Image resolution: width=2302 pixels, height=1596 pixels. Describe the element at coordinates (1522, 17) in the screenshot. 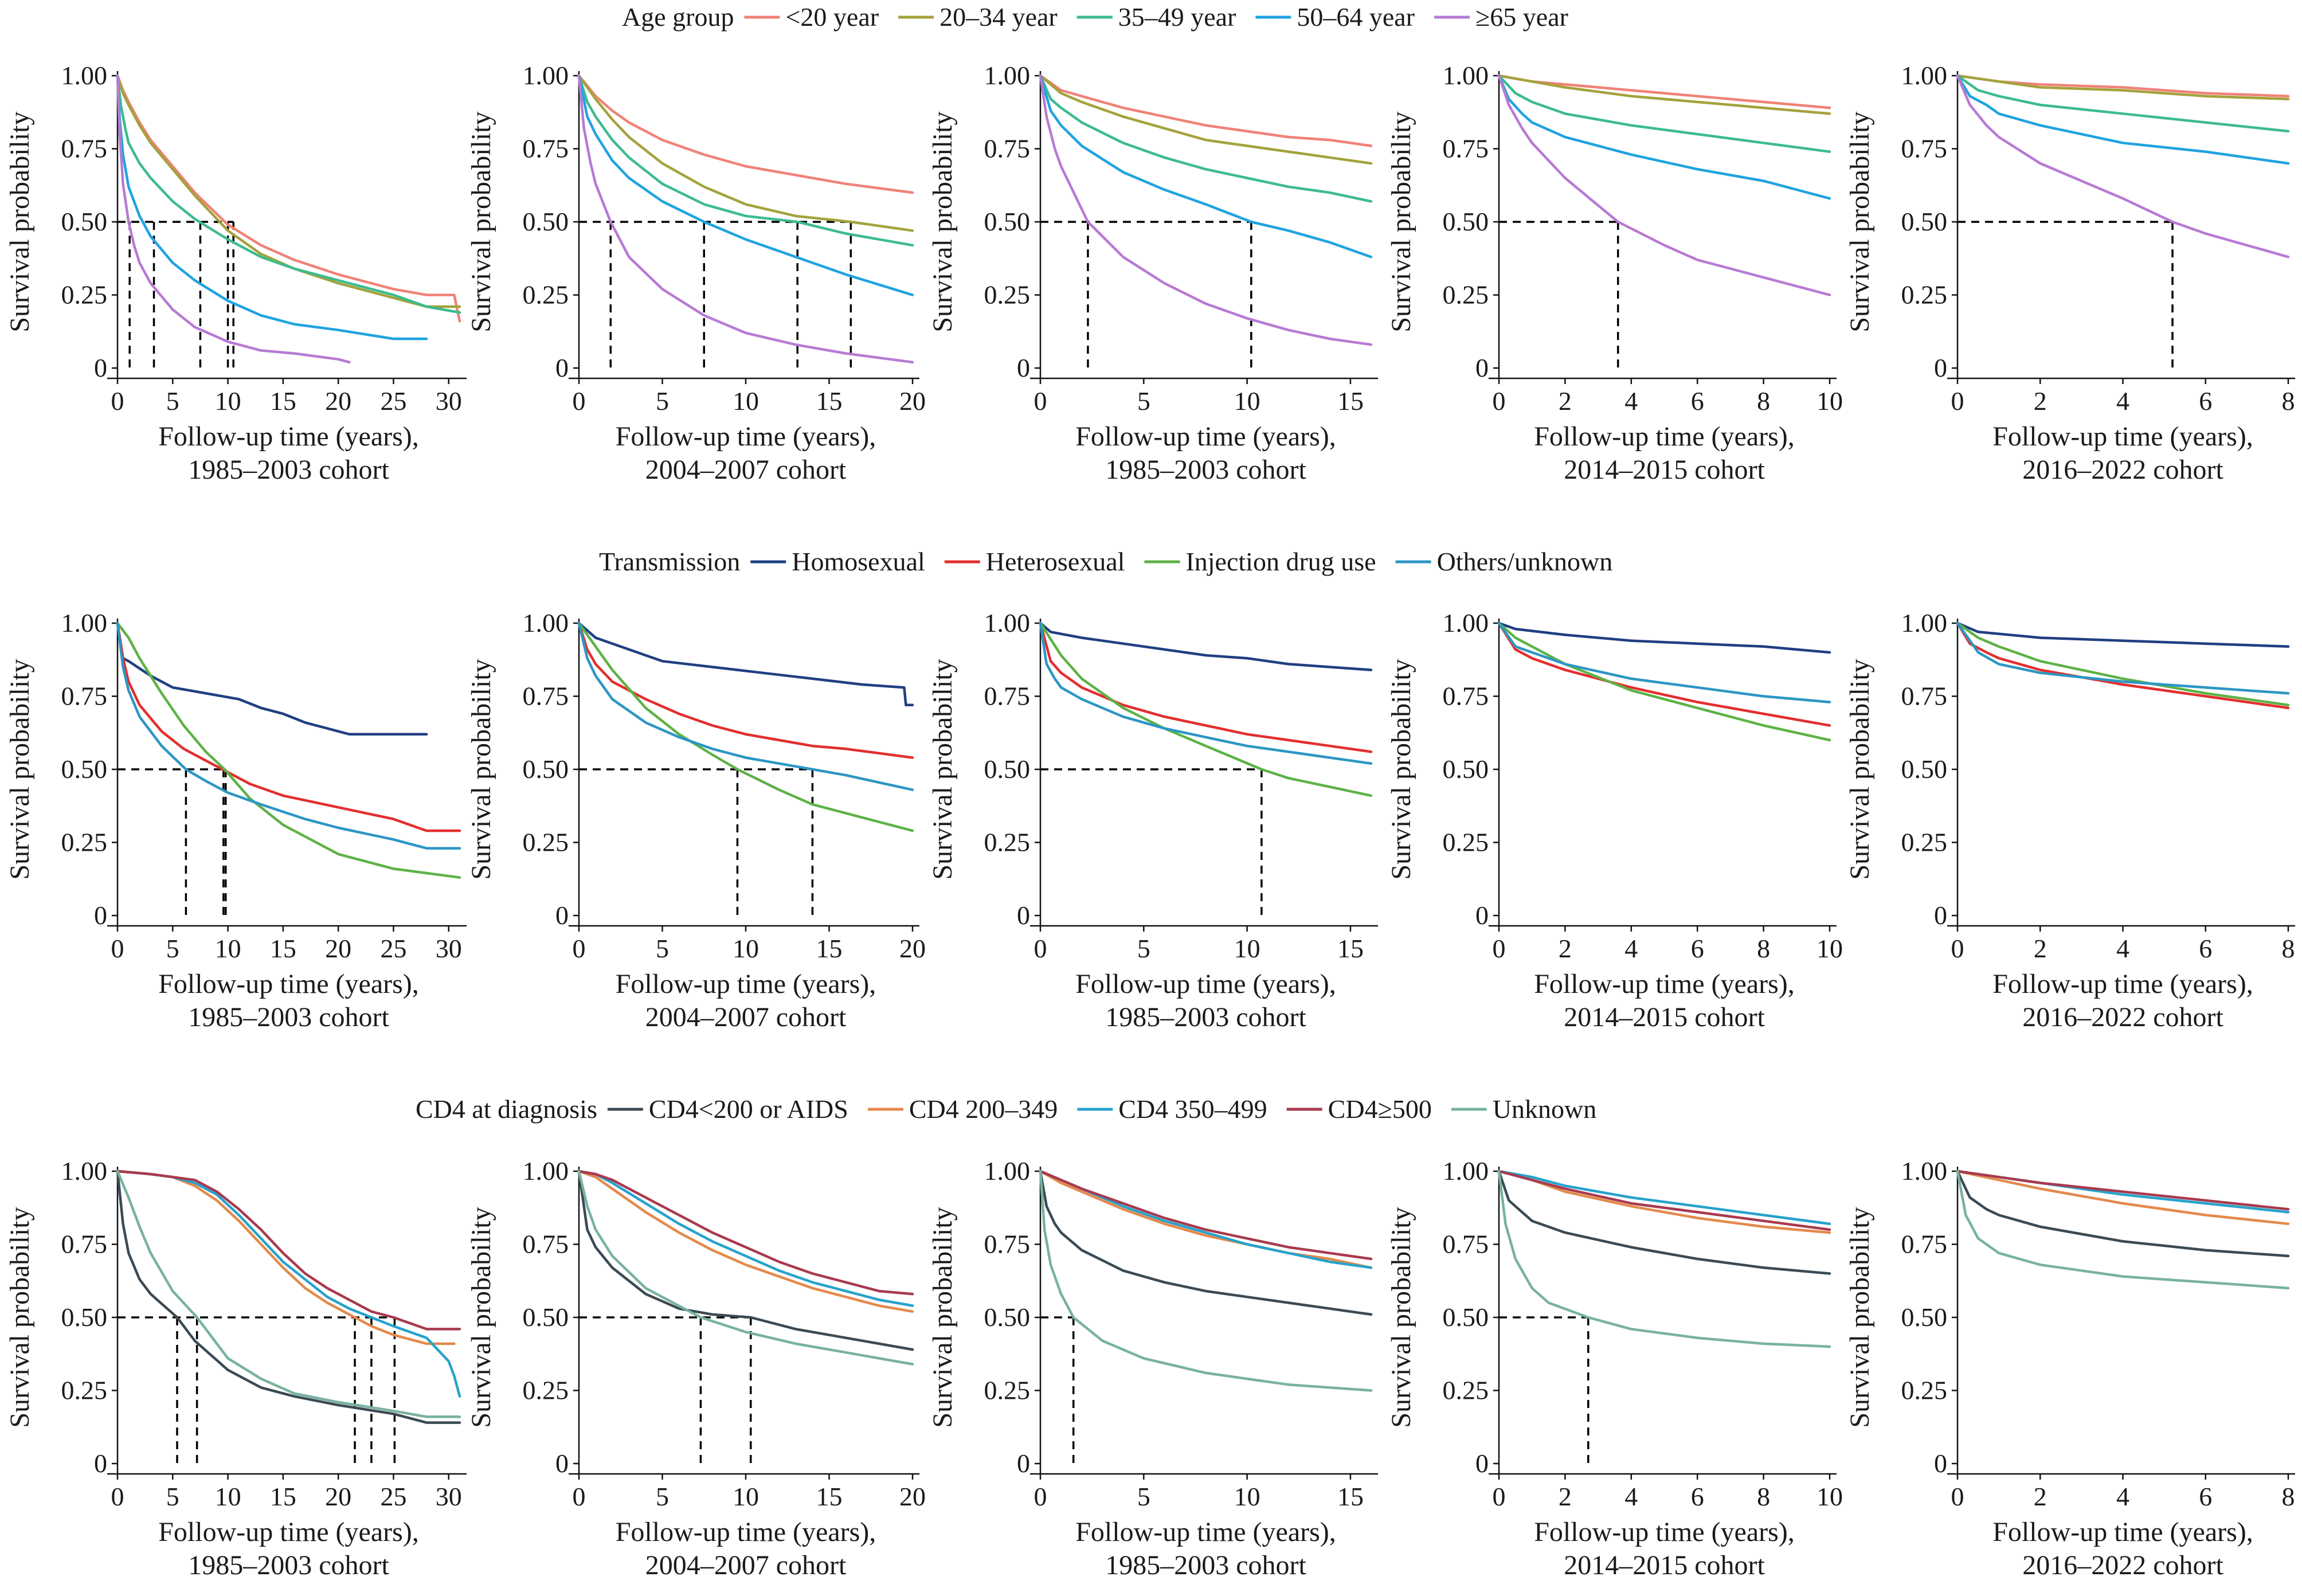

I see `legend-label-65-year: ≥65 year` at that location.